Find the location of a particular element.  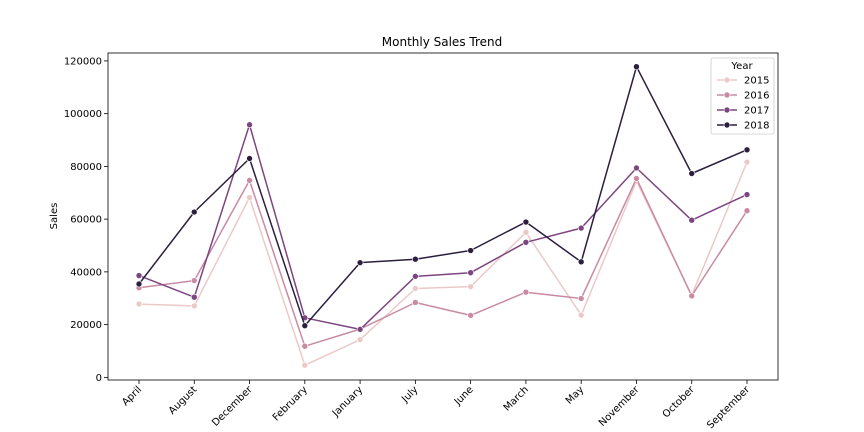

x-tick-label: March is located at coordinates (516, 398).